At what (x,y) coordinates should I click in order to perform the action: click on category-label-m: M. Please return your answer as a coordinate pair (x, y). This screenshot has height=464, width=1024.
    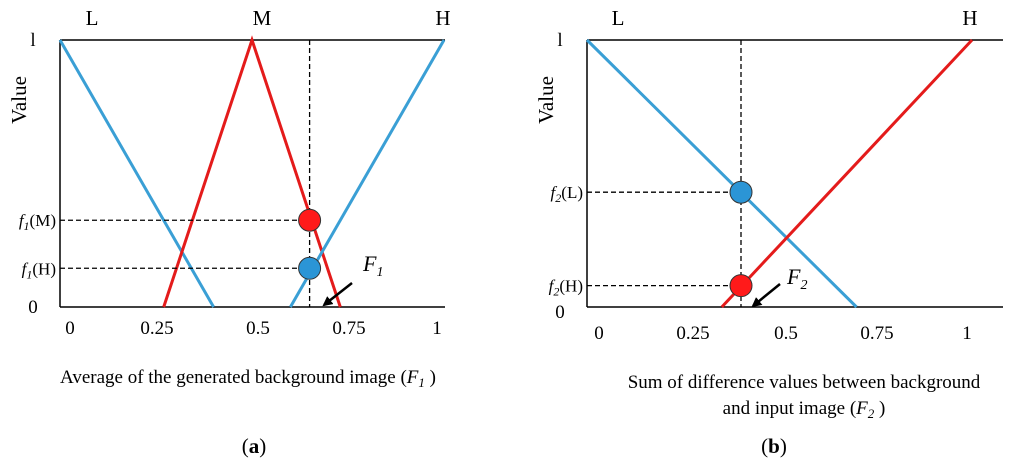
    Looking at the image, I should click on (262, 18).